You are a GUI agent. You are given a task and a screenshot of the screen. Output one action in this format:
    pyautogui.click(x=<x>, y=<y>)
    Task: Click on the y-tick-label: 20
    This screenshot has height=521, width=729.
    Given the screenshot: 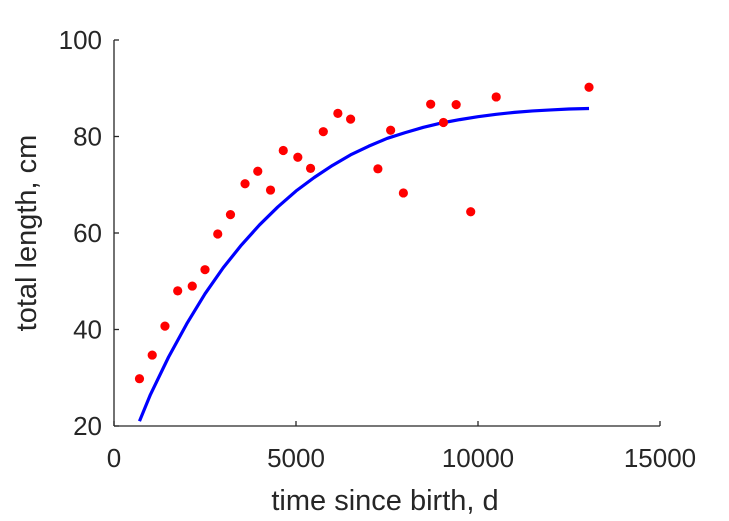 What is the action you would take?
    pyautogui.click(x=87, y=426)
    